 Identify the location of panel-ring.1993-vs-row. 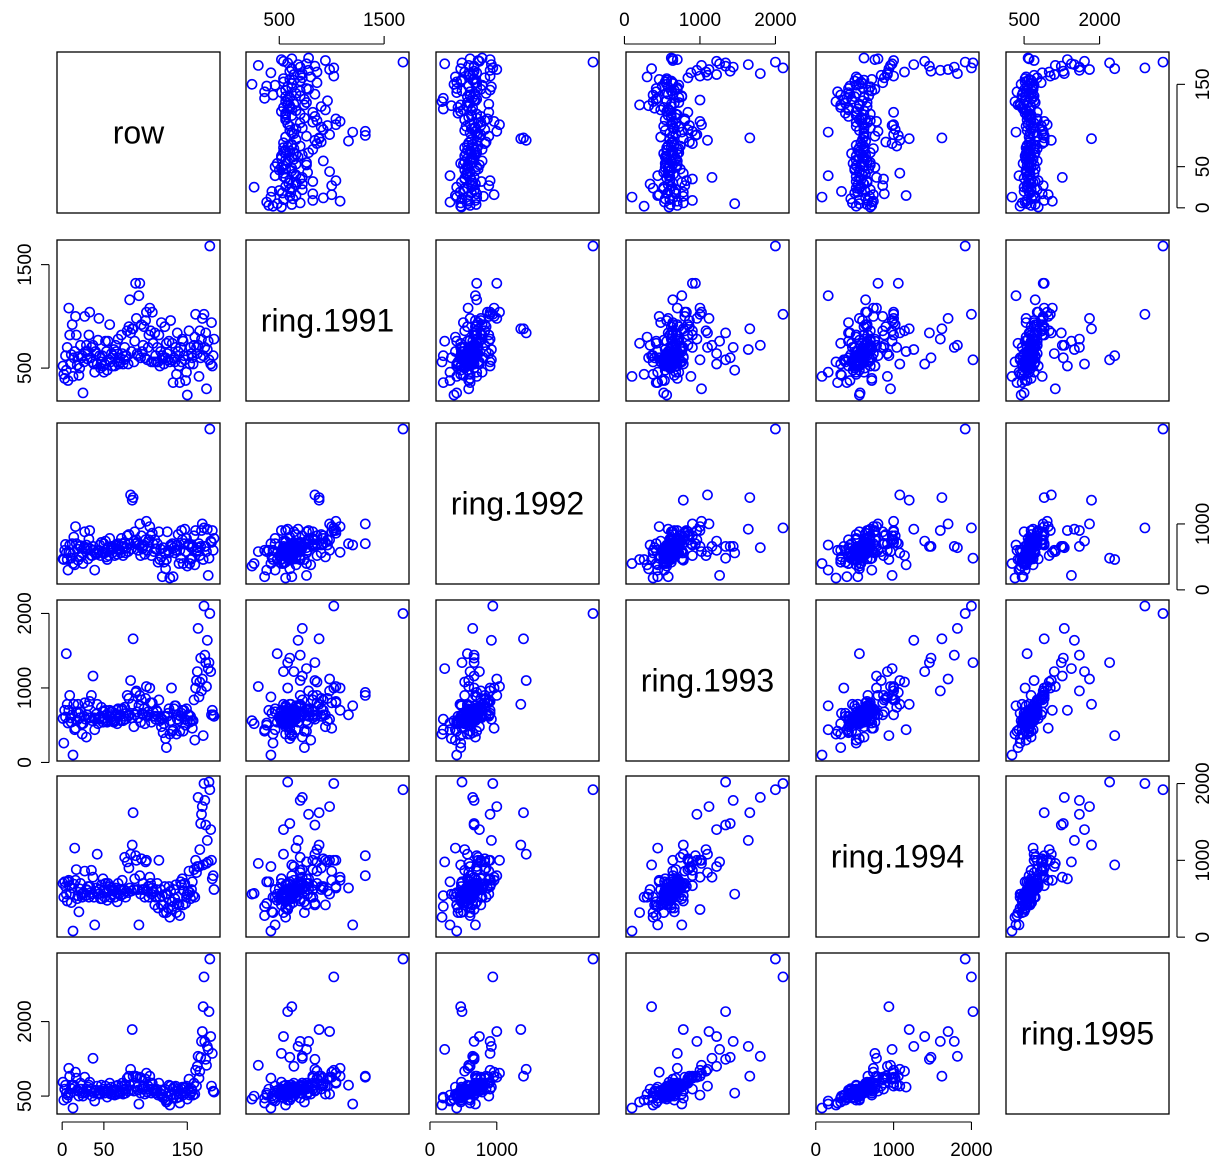
(138, 680).